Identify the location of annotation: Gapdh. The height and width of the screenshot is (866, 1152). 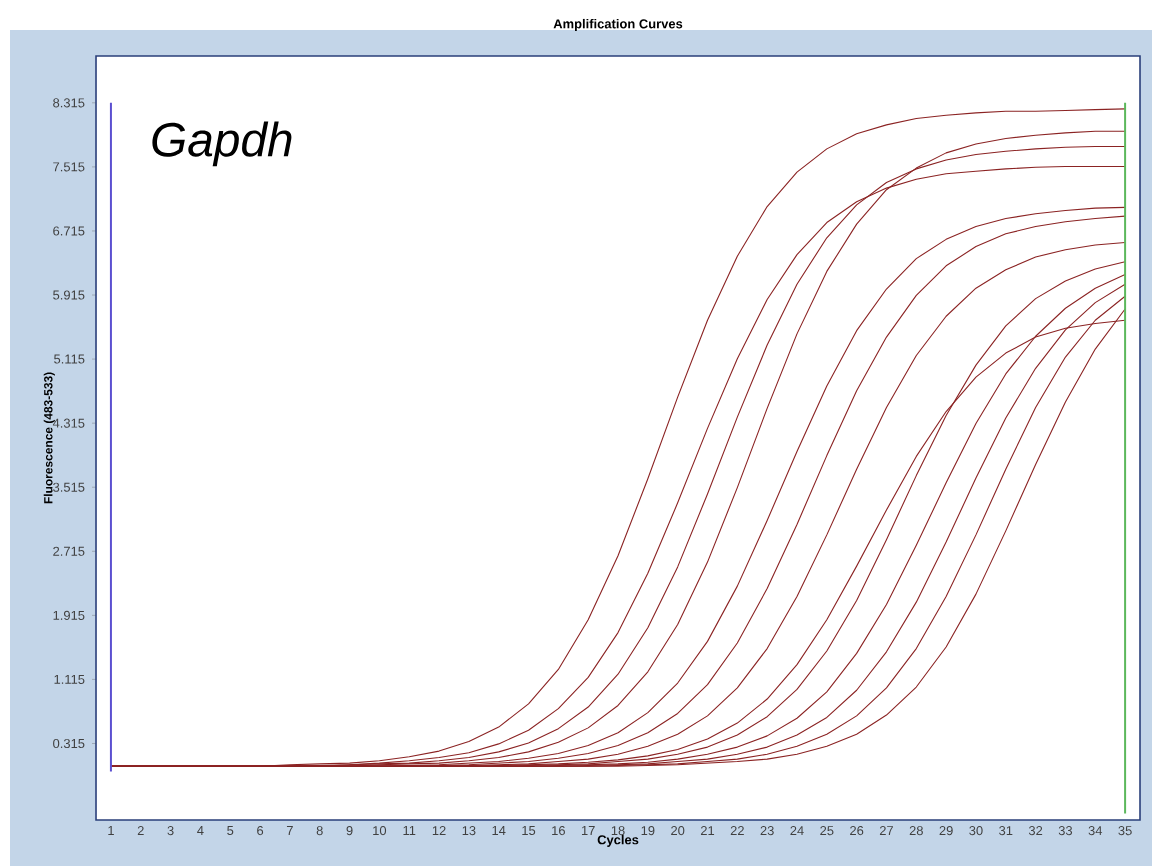
(222, 144).